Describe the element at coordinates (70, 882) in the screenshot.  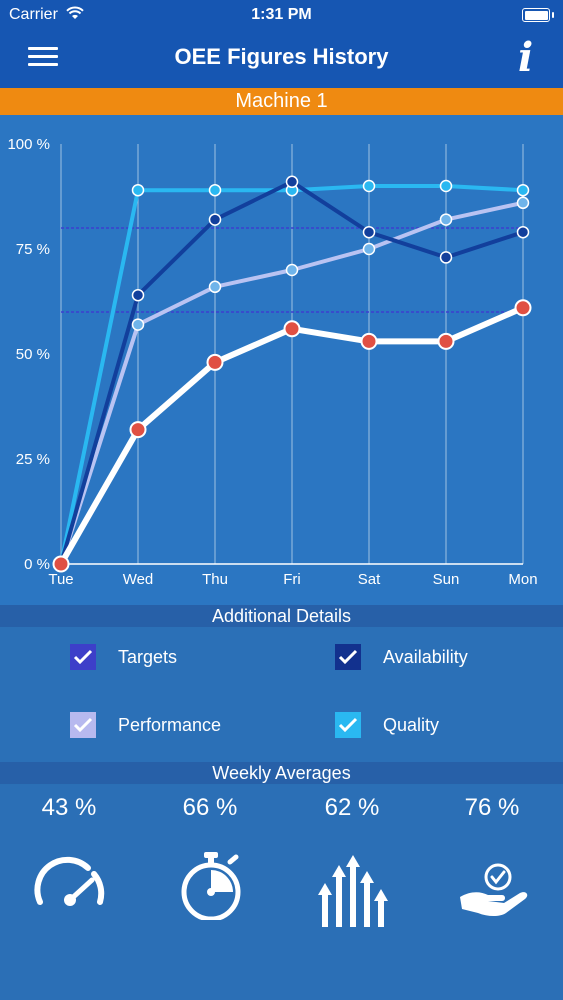
I see `speedometer-icon` at that location.